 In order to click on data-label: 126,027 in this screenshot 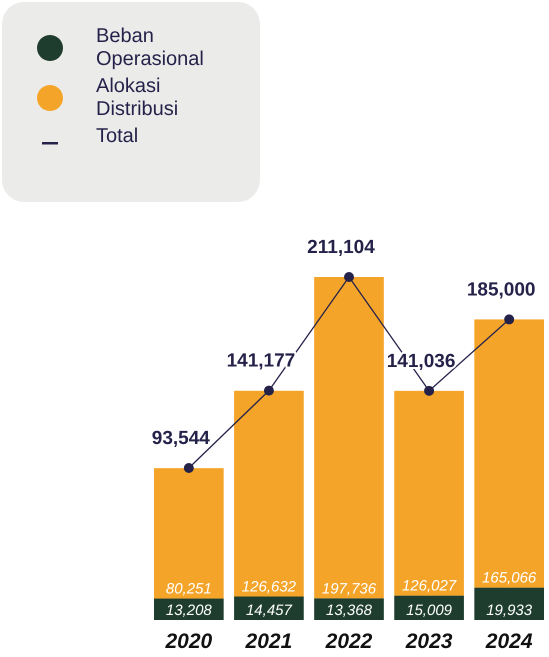, I will do `click(429, 586)`.